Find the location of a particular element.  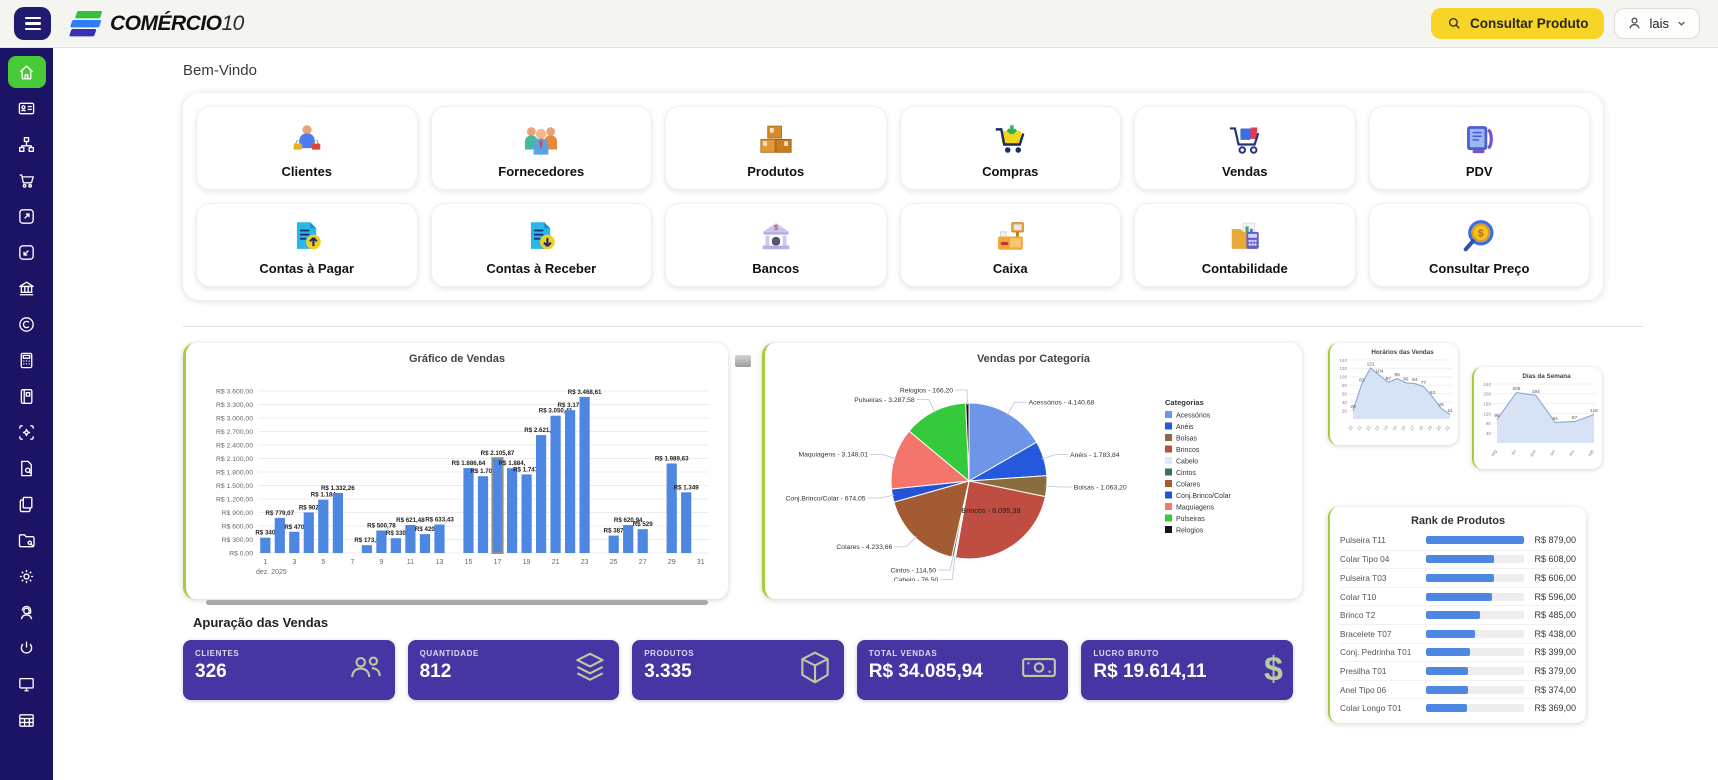

split-drag-handle is located at coordinates (743, 361).